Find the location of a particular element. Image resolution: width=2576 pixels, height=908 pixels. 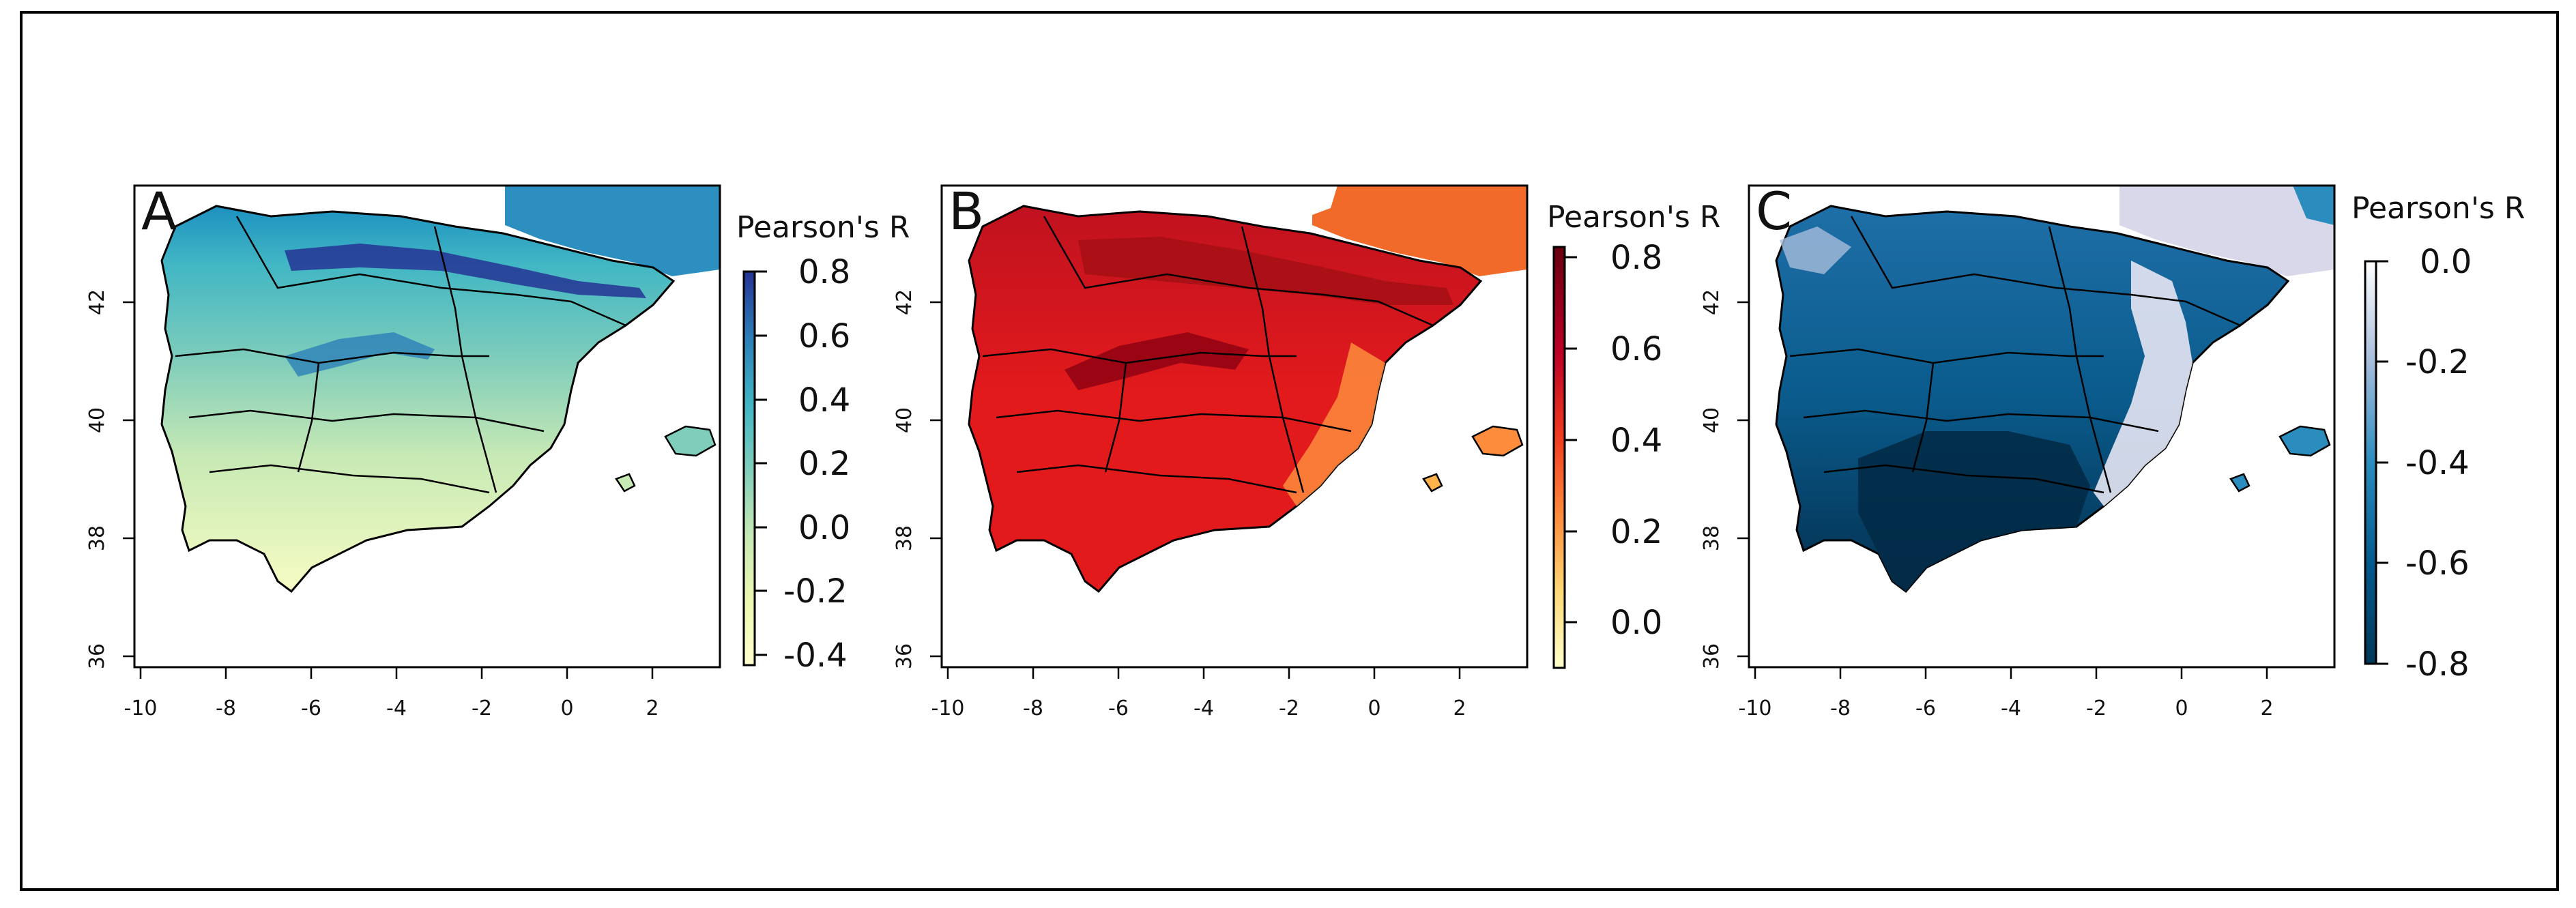

panel-c-colorbar is located at coordinates (2370, 462).